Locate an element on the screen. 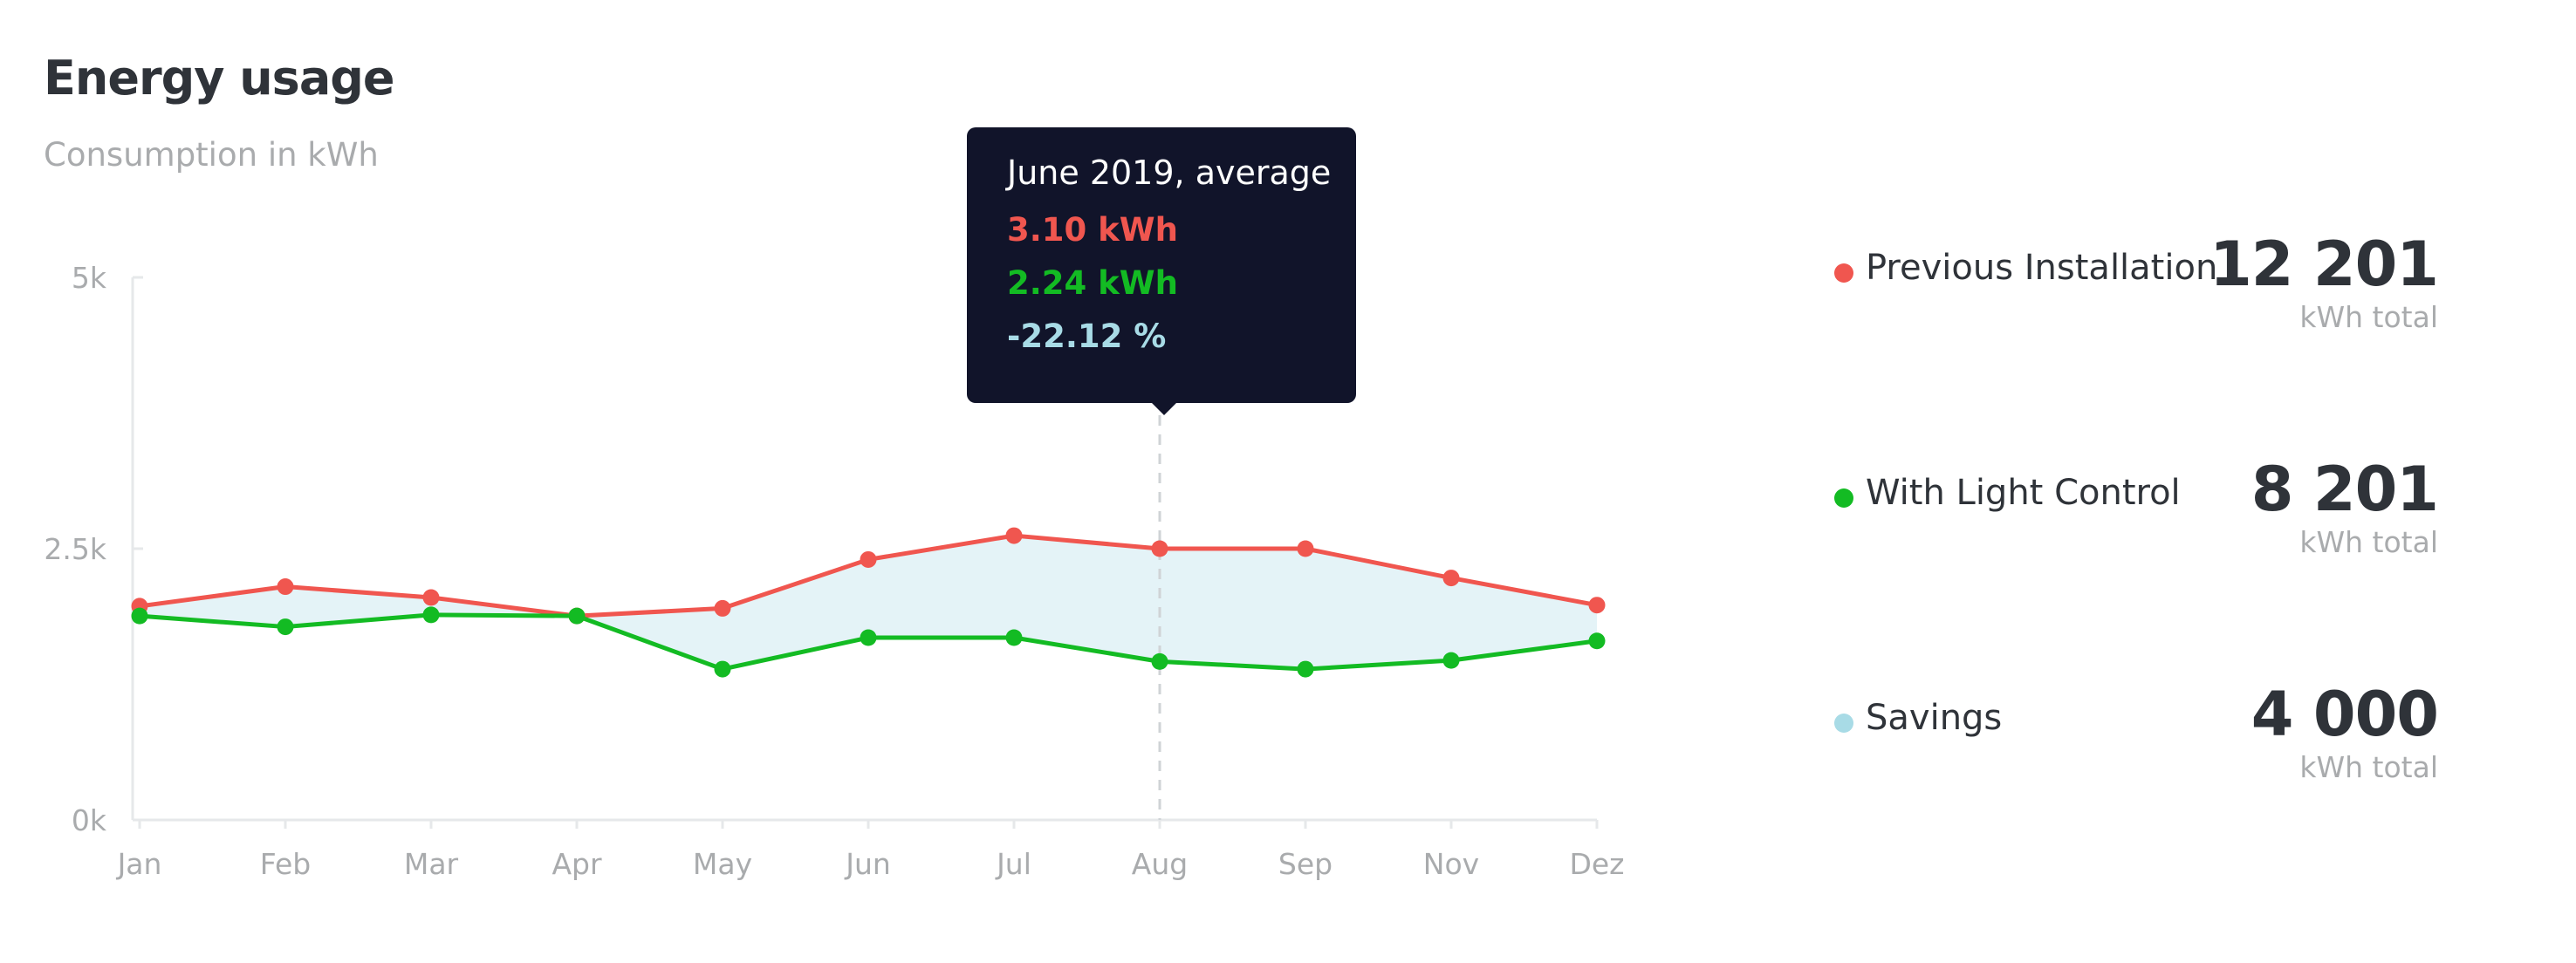 The image size is (2576, 963). legend-label: Previous Installation is located at coordinates (2042, 268).